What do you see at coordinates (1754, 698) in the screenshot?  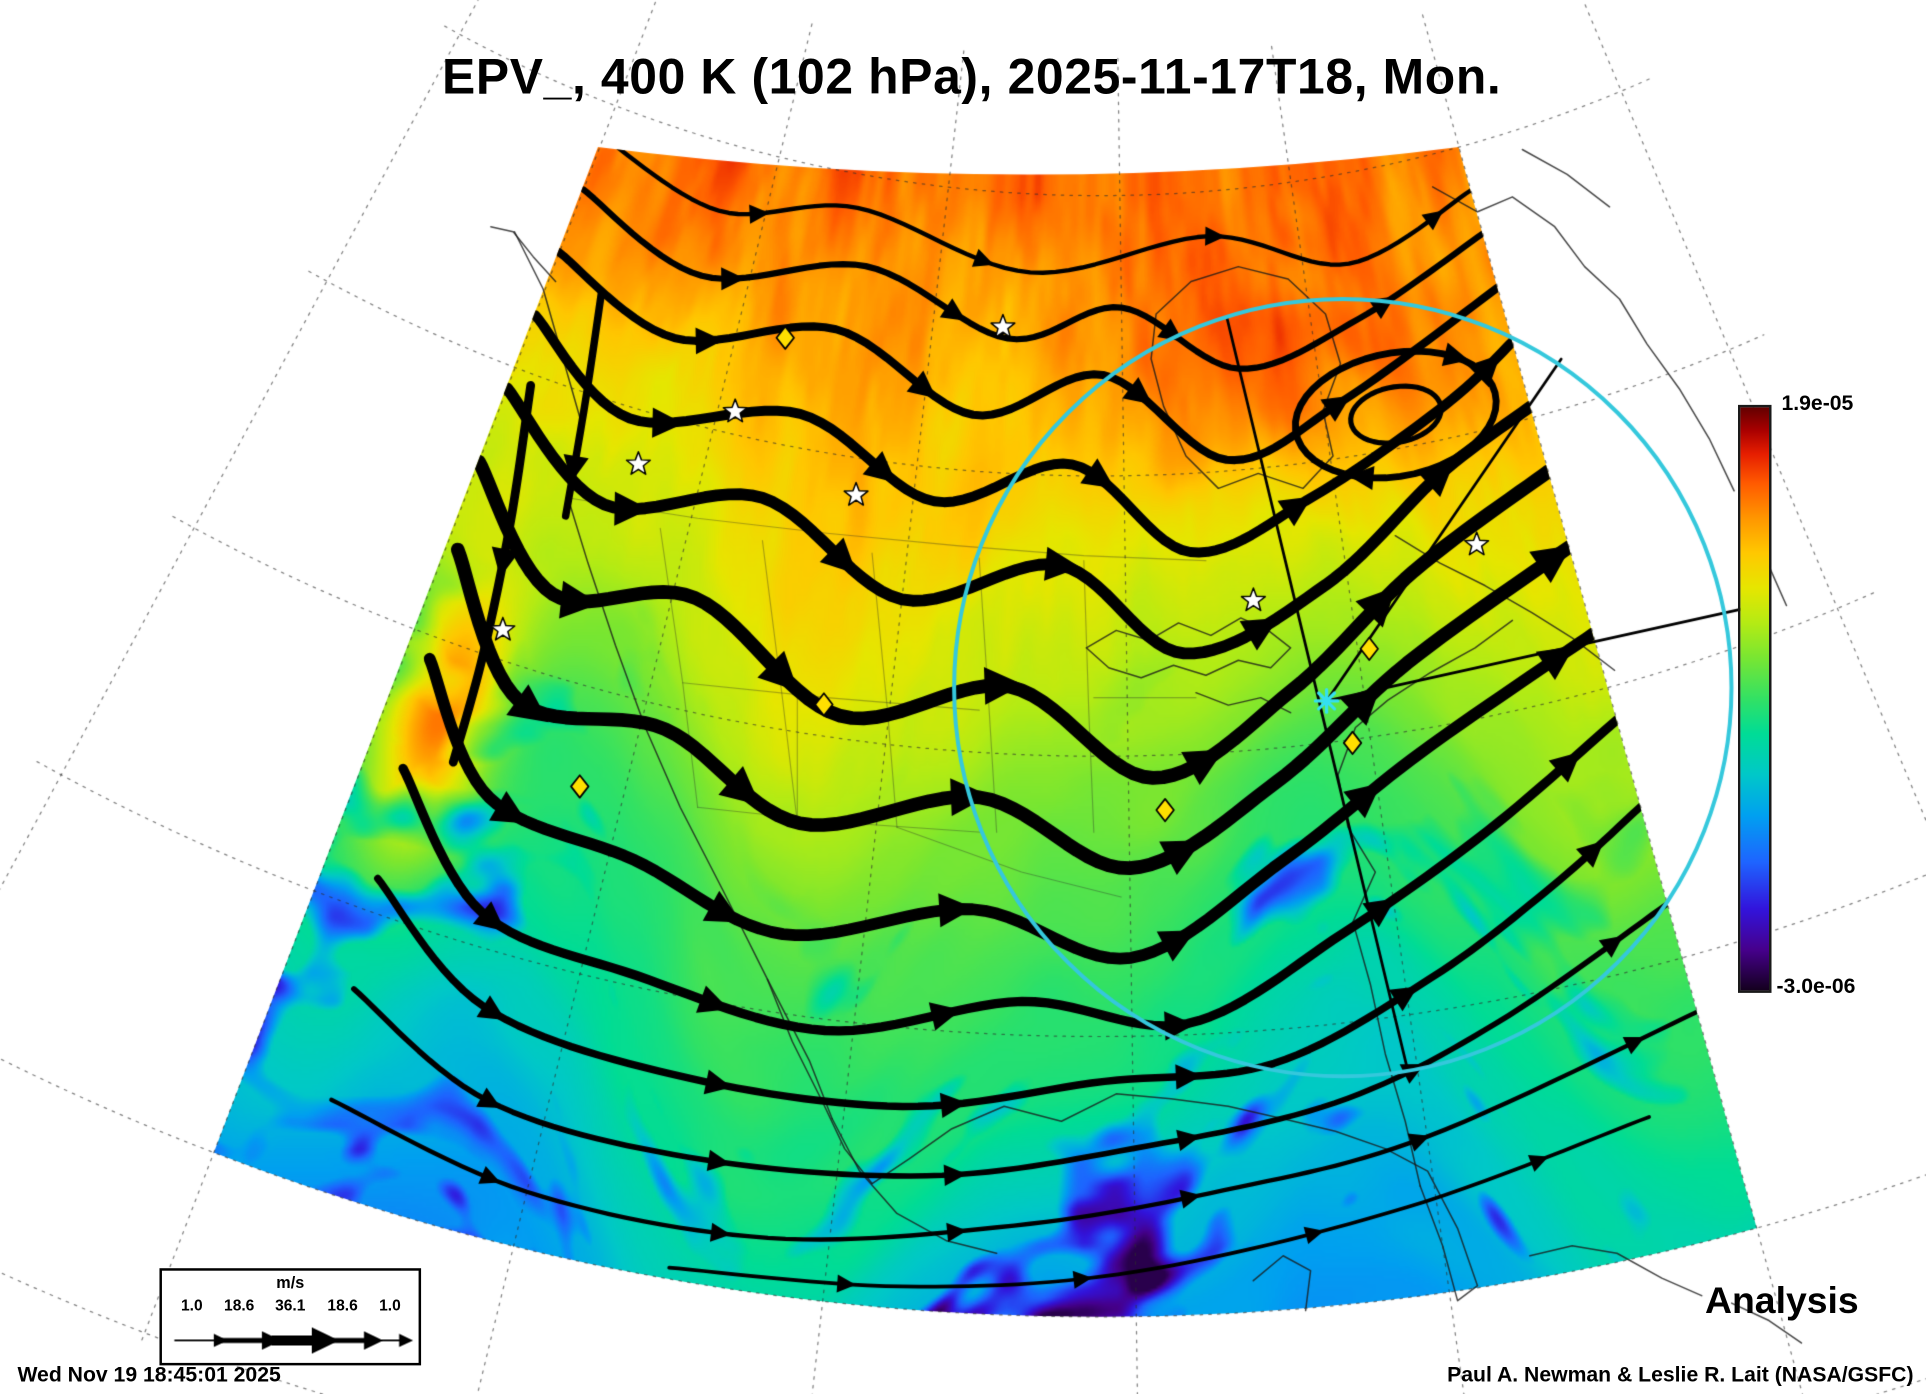 I see `colorbar-gradient` at bounding box center [1754, 698].